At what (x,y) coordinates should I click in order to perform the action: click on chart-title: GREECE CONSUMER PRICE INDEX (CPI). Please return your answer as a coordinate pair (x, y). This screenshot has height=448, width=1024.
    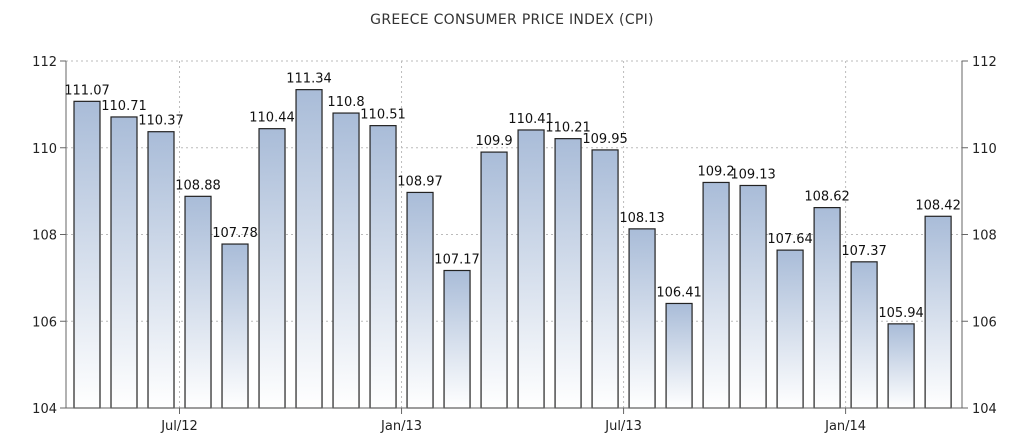
    Looking at the image, I should click on (512, 20).